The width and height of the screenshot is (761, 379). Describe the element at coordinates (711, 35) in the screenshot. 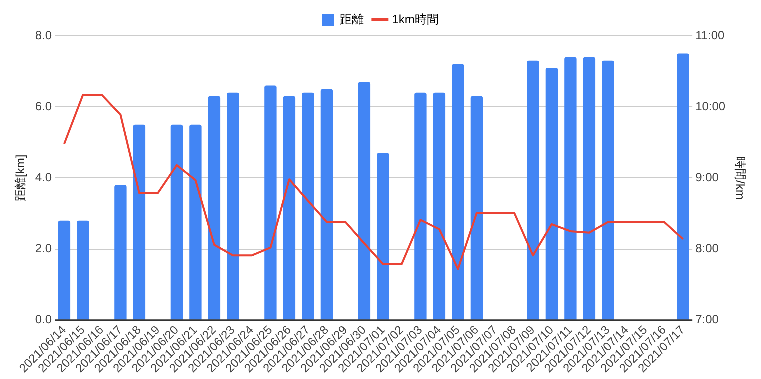

I see `y2-tick-label: 11:00` at that location.